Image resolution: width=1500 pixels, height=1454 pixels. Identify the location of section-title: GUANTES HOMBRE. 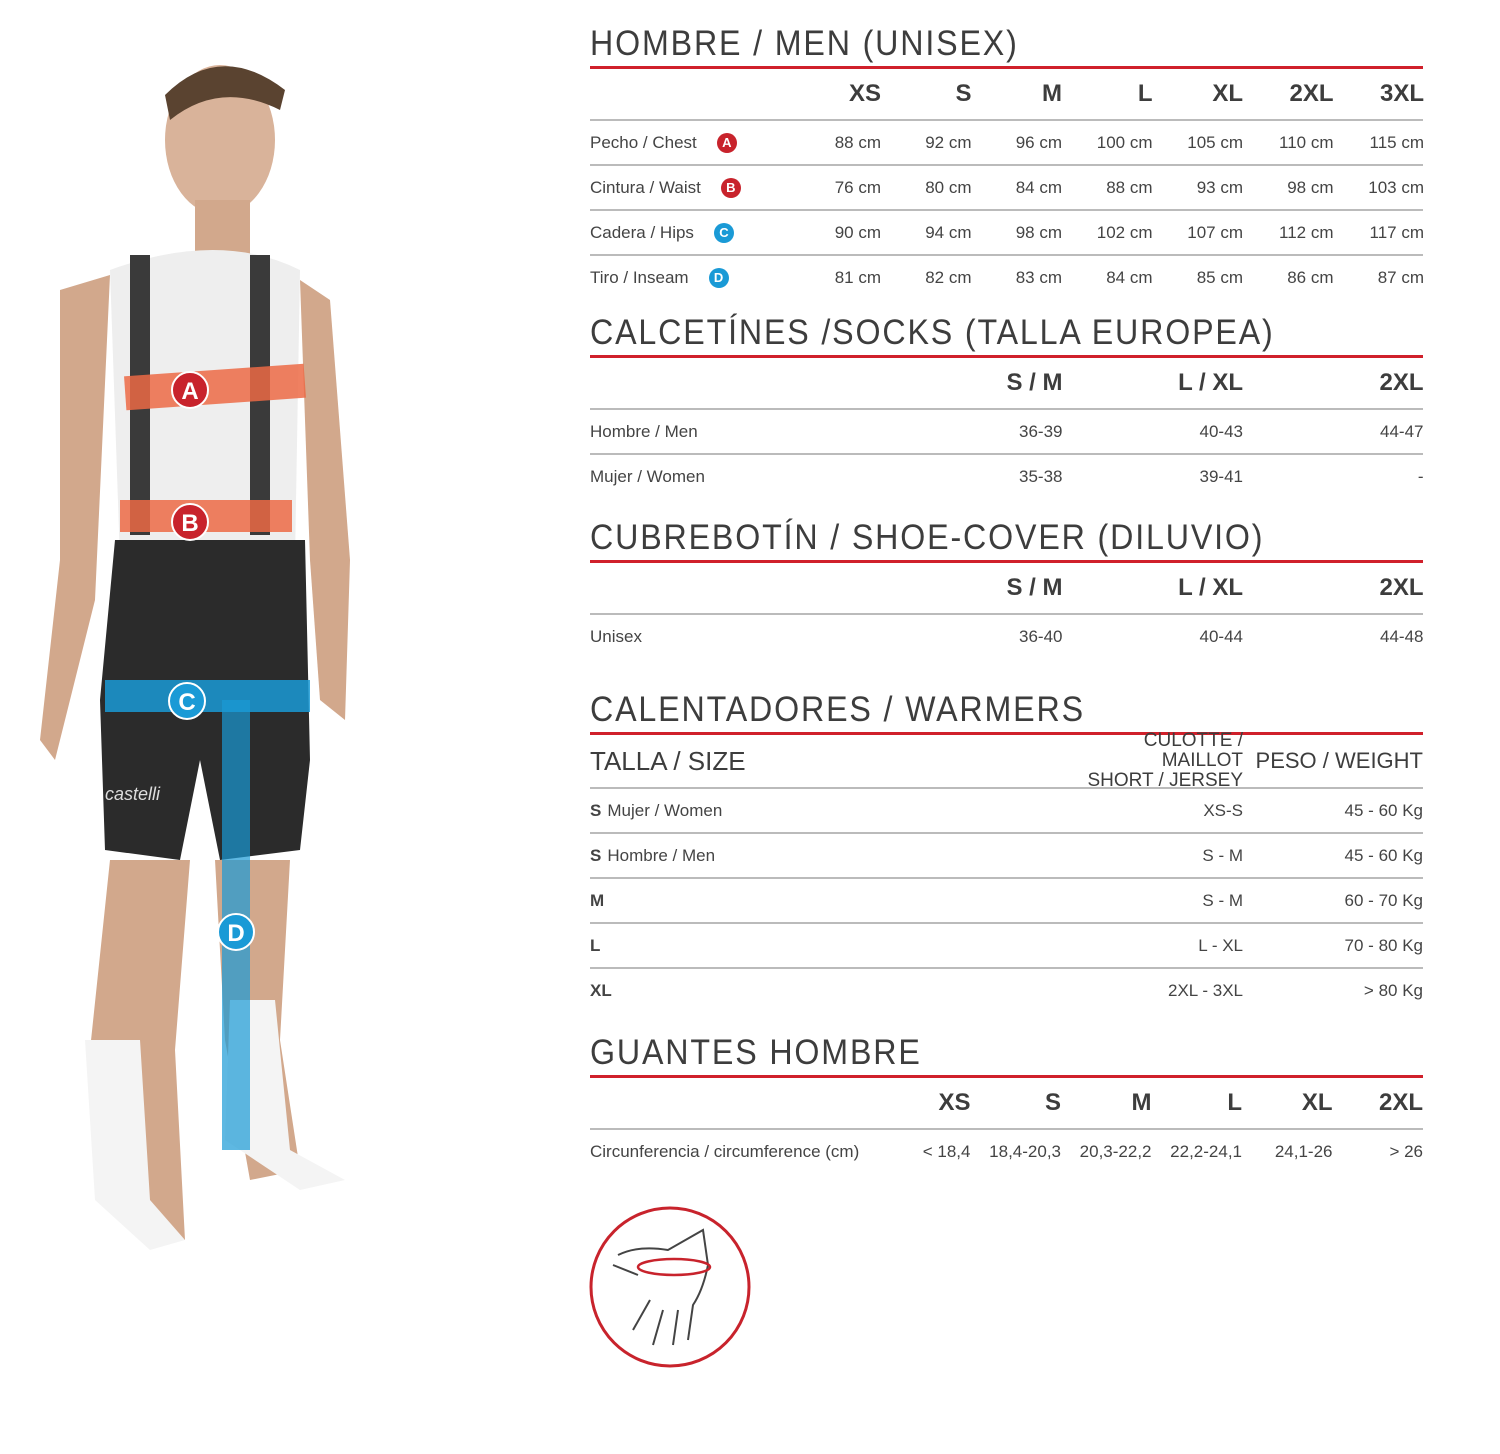
(756, 1052).